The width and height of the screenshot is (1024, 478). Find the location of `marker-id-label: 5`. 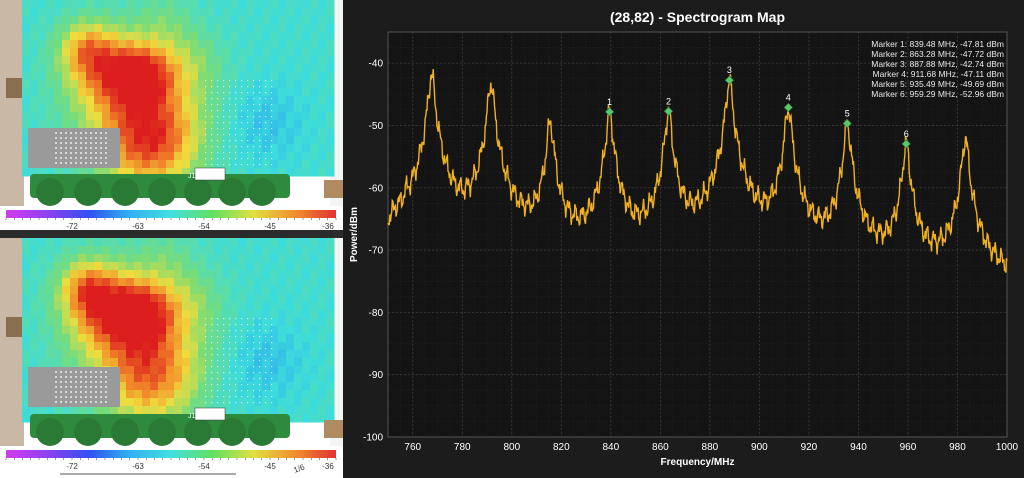

marker-id-label: 5 is located at coordinates (847, 114).